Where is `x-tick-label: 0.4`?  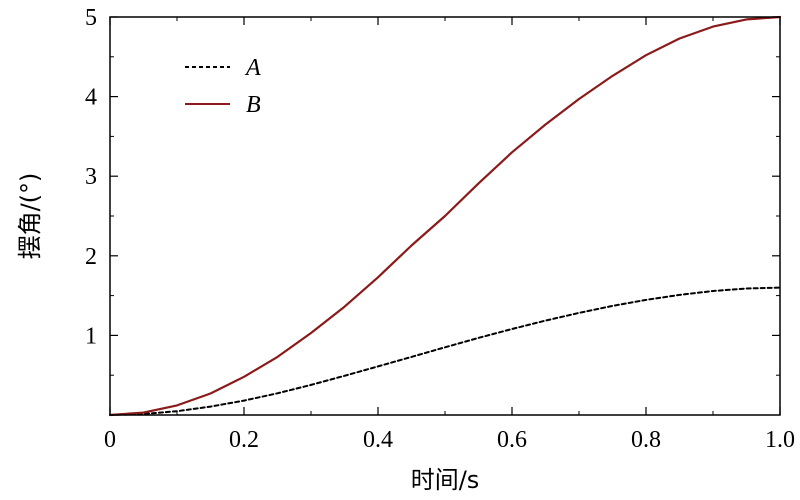 x-tick-label: 0.4 is located at coordinates (378, 440).